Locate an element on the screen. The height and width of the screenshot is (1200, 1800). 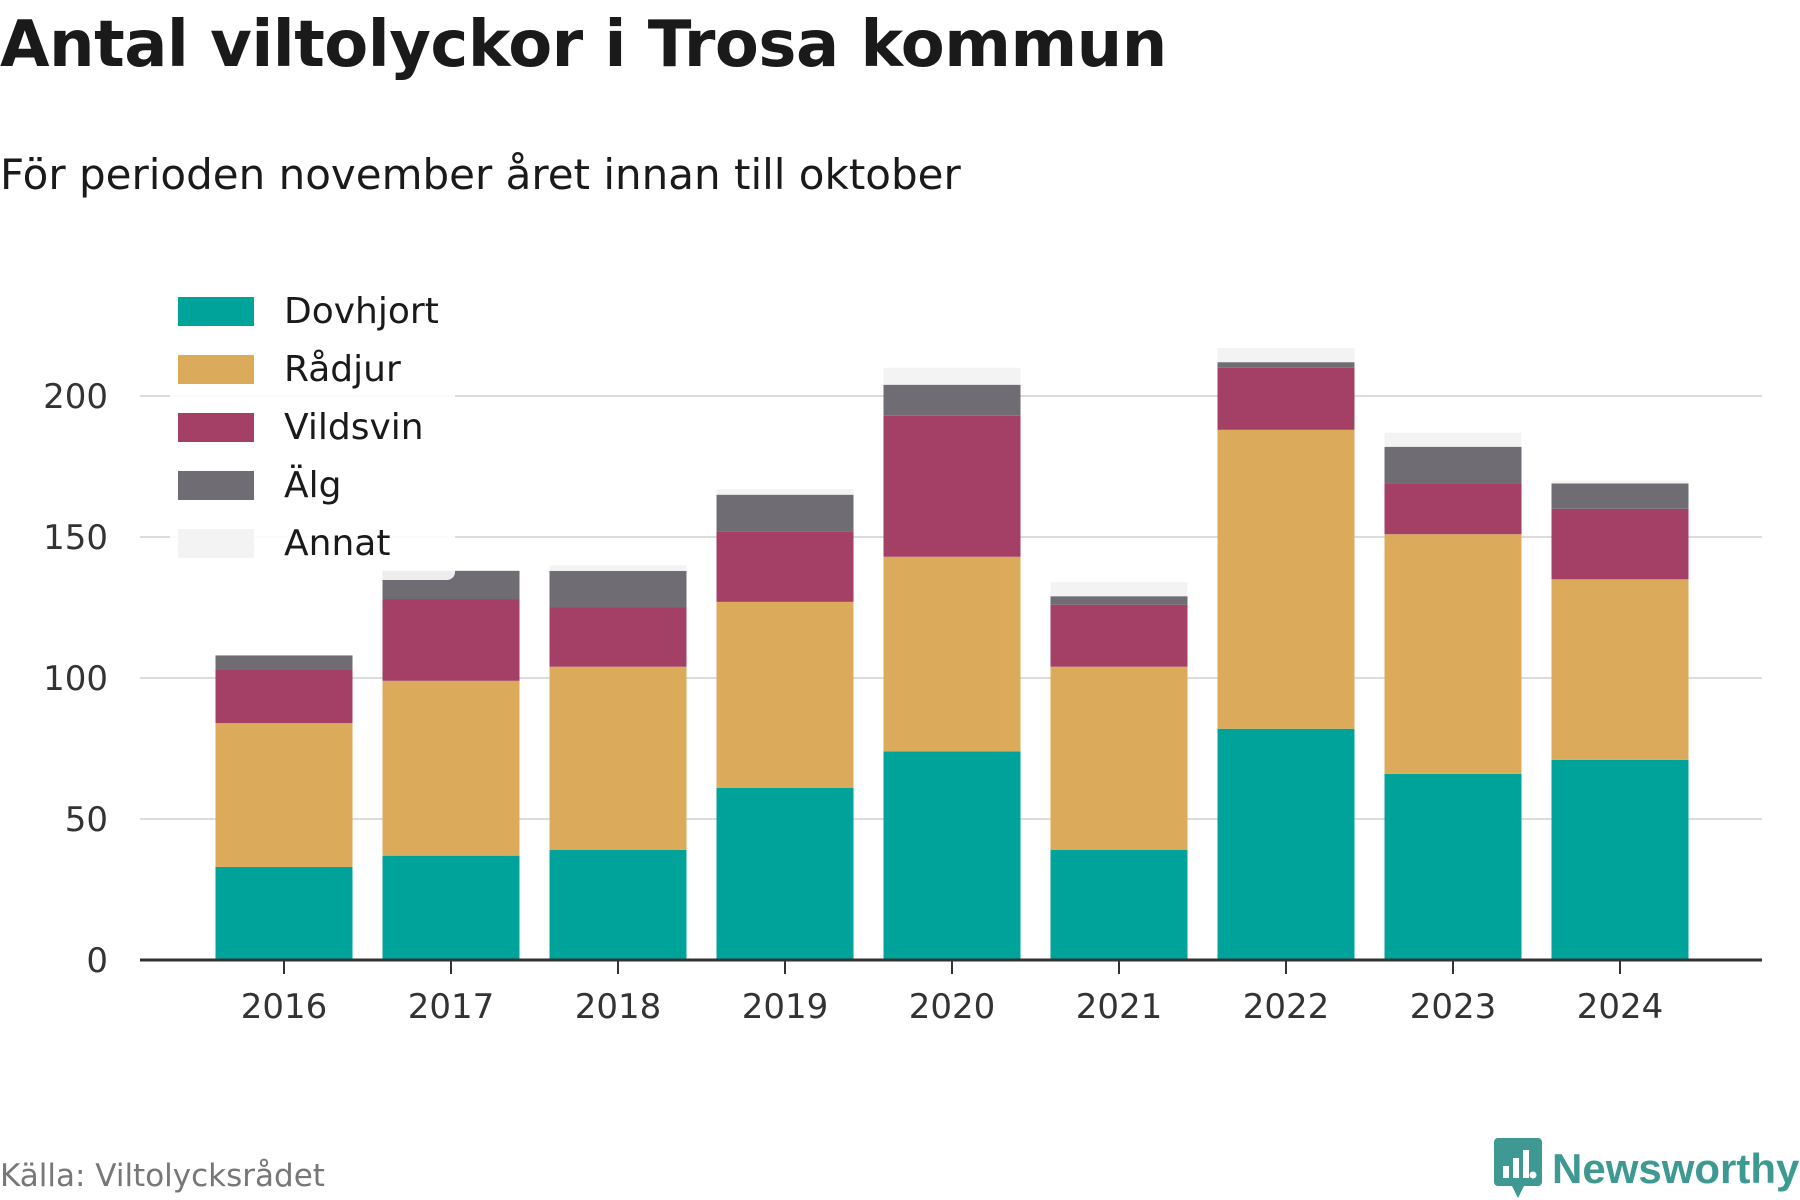
brand-logo: Newsworthy is located at coordinates (1646, 1169).